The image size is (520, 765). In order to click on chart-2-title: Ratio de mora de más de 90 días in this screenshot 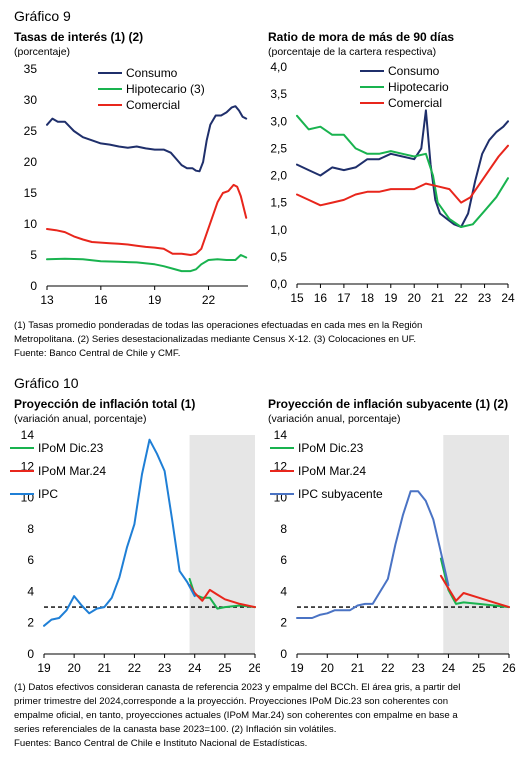, I will do `click(361, 37)`.